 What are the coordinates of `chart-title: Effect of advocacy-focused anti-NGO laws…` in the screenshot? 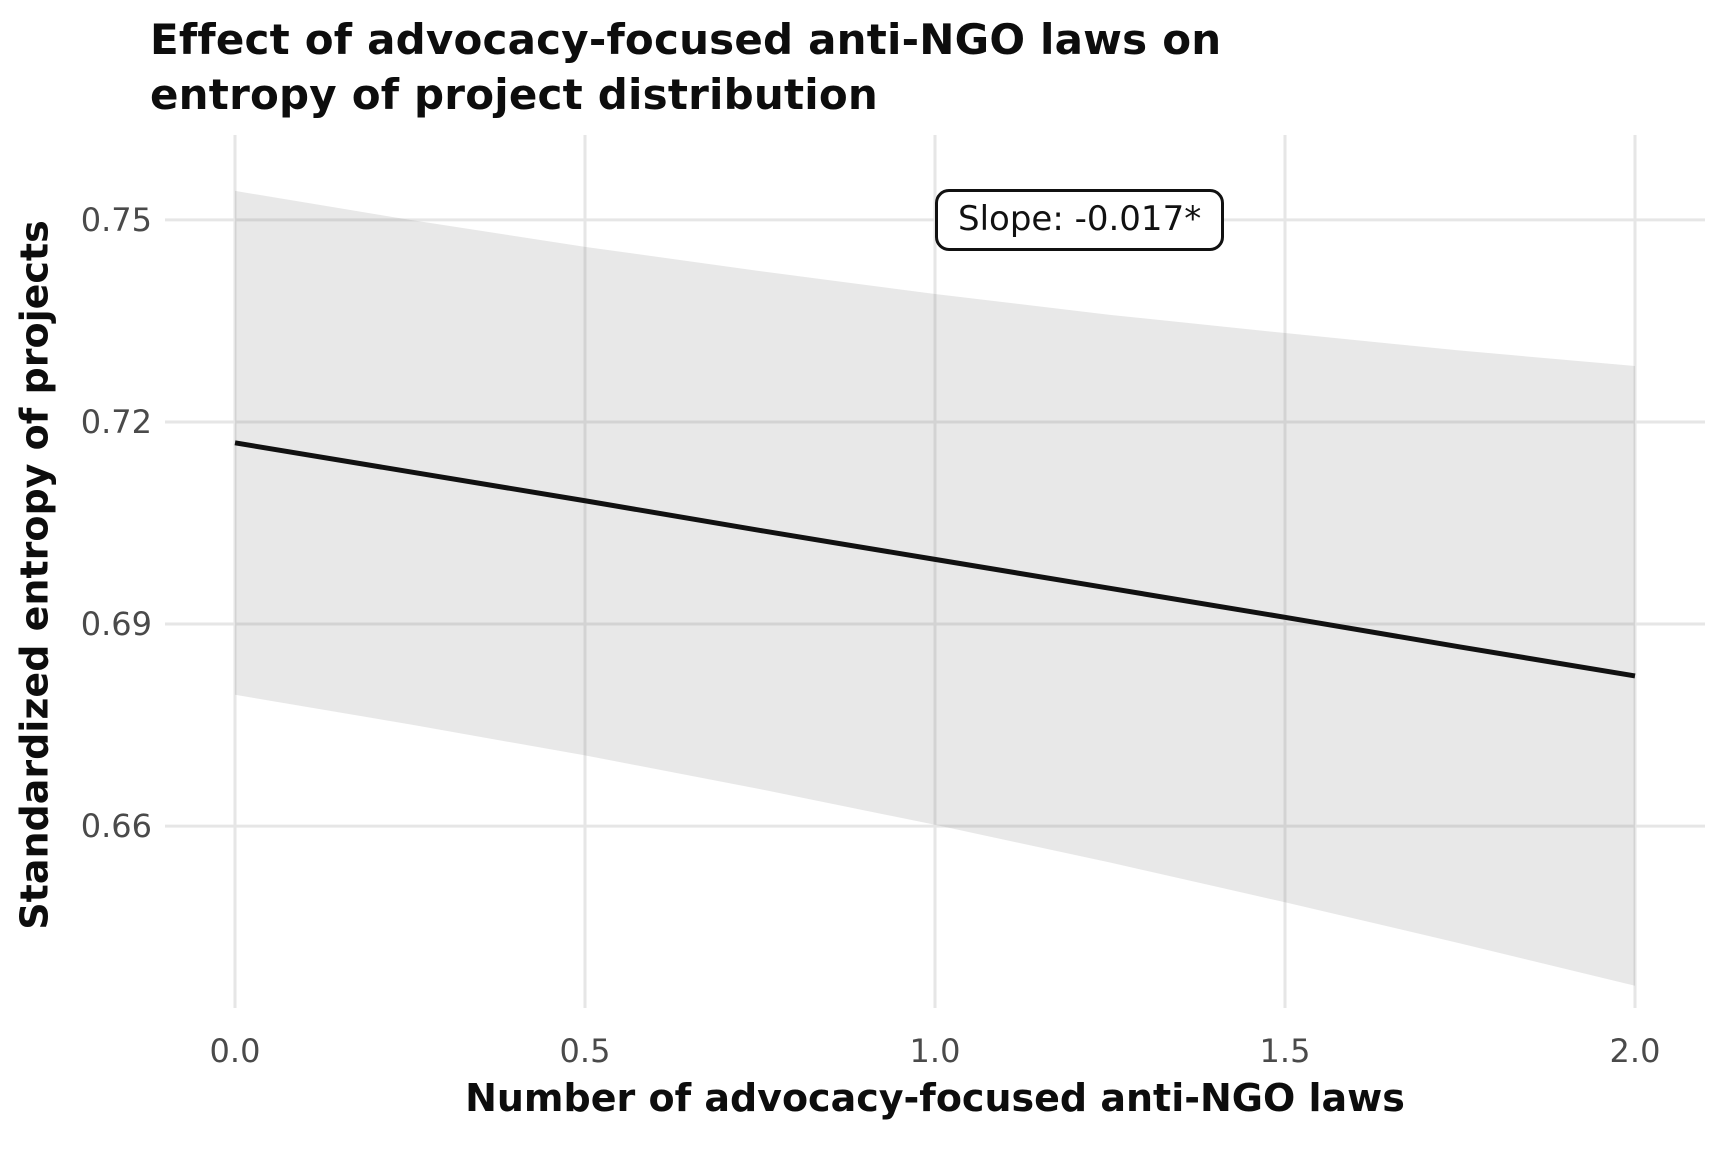 It's located at (686, 67).